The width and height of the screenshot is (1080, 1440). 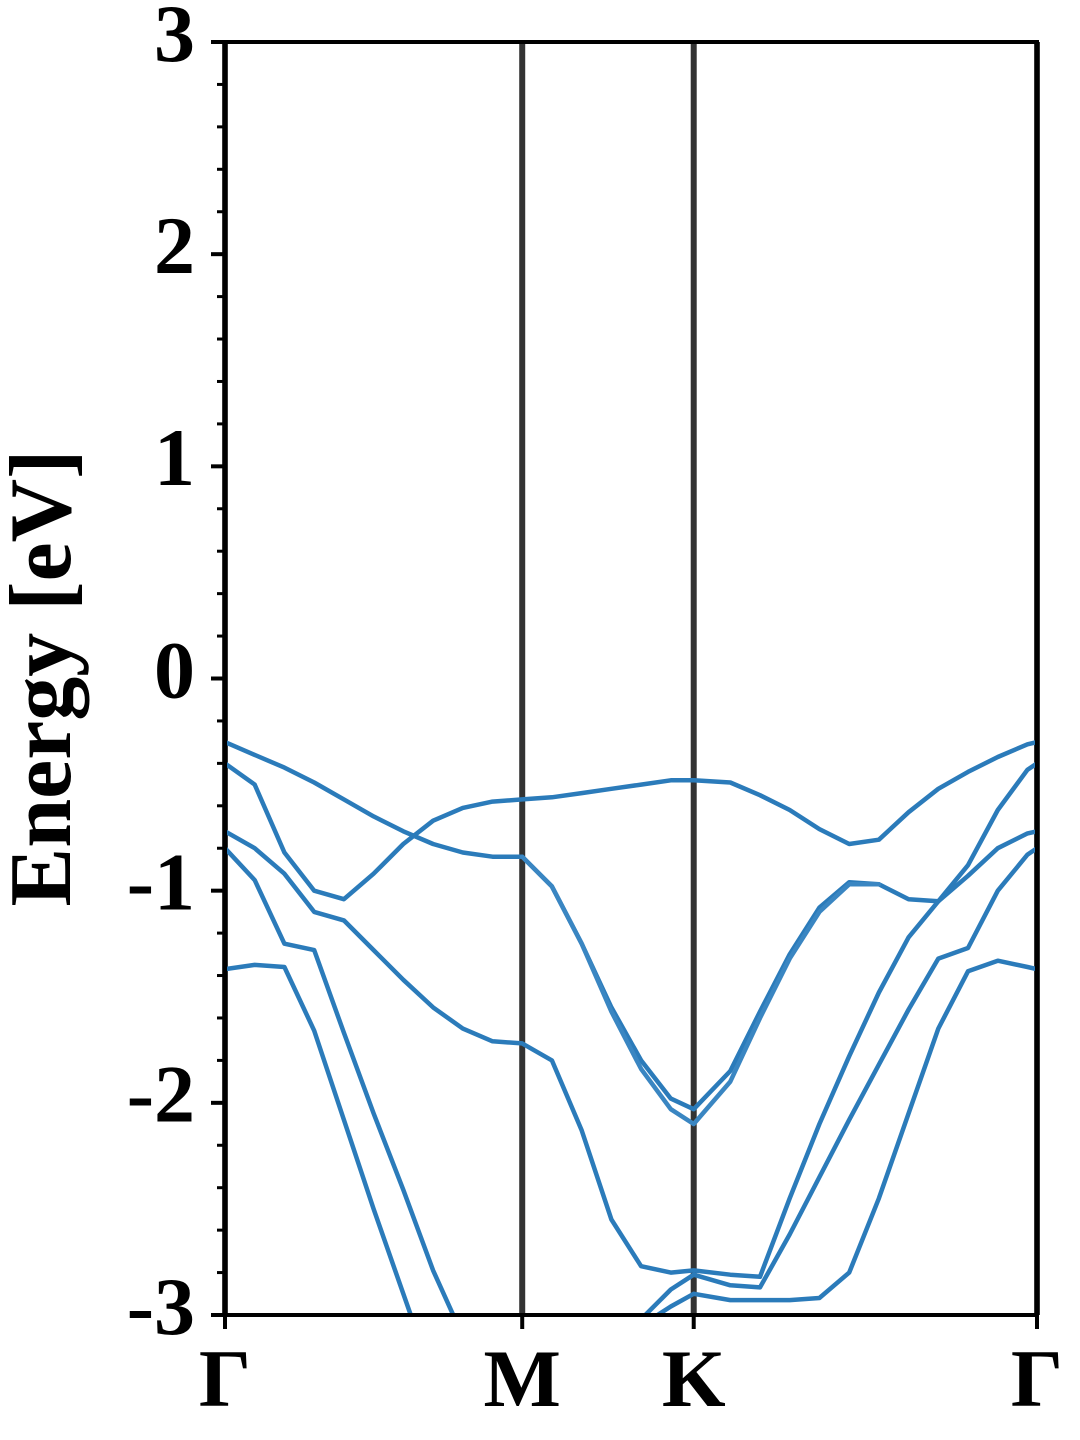 I want to click on y-tick-label: 0, so click(x=174, y=669).